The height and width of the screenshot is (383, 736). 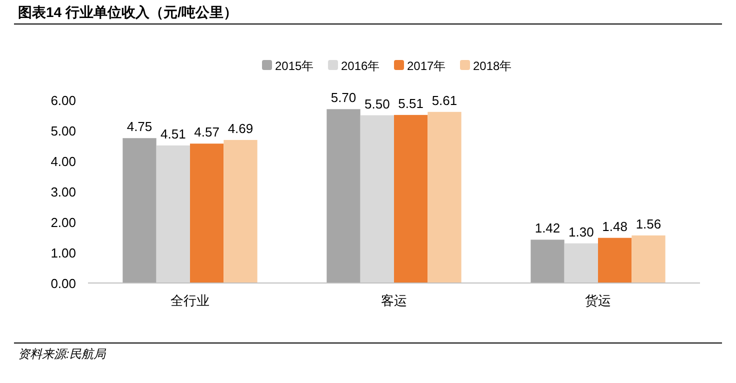 I want to click on data-label: 1.56, so click(x=649, y=224).